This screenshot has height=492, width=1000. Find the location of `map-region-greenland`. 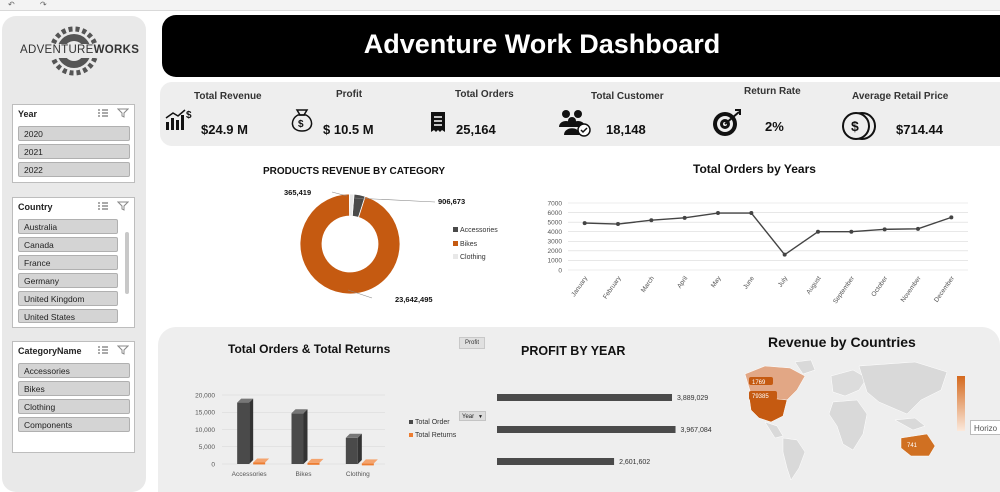

map-region-greenland is located at coordinates (805, 367).